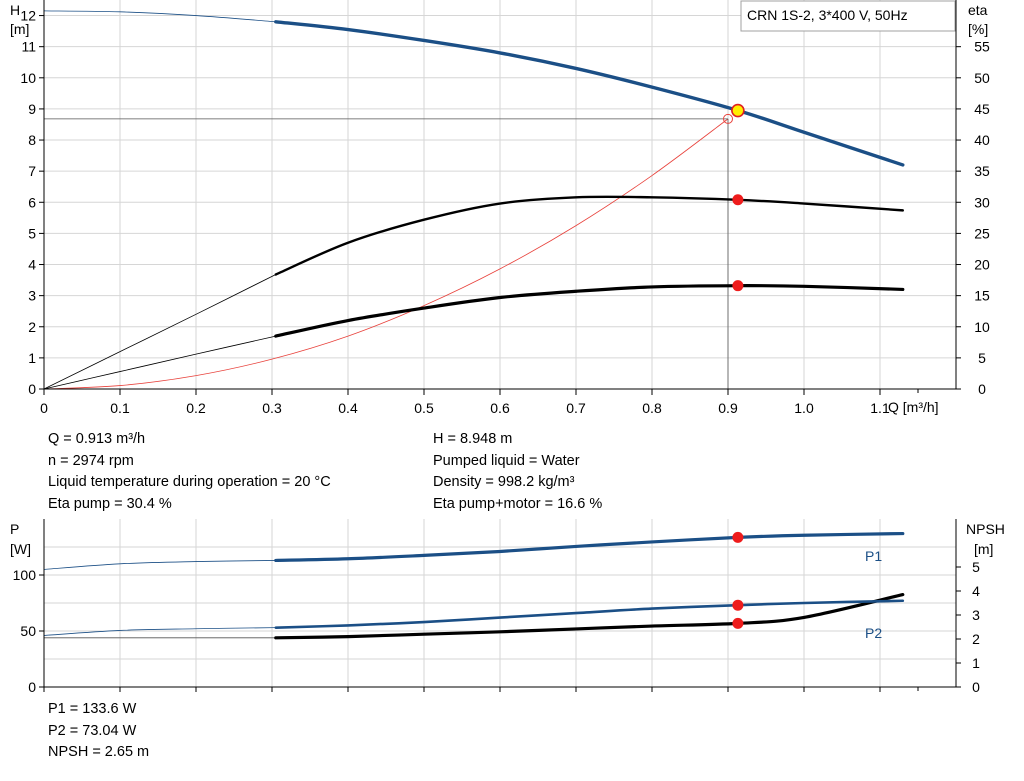  What do you see at coordinates (728, 118) in the screenshot?
I see `system-curve-end-marker` at bounding box center [728, 118].